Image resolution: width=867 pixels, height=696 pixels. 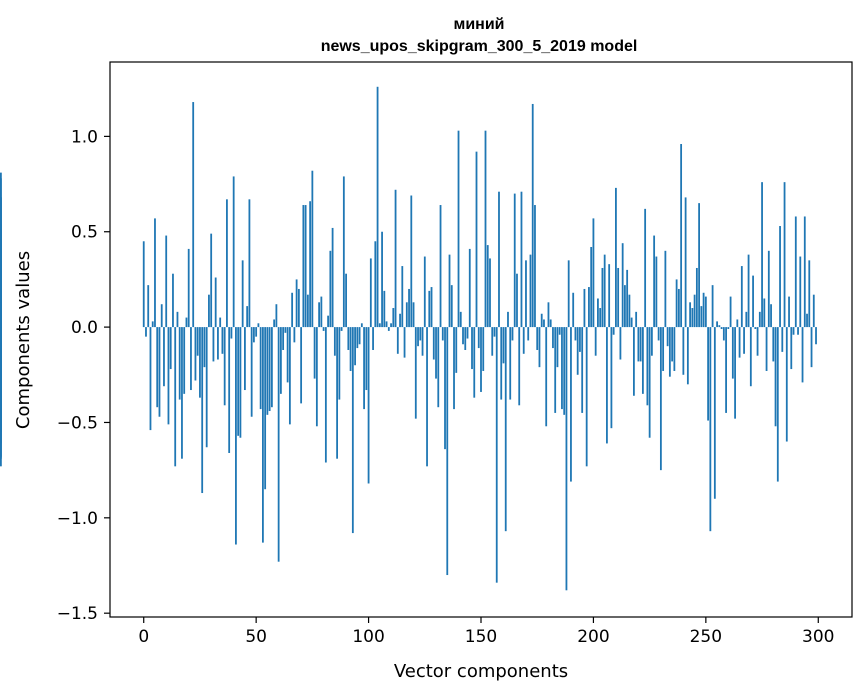 I want to click on y-axis-label: Components values, so click(x=23, y=340).